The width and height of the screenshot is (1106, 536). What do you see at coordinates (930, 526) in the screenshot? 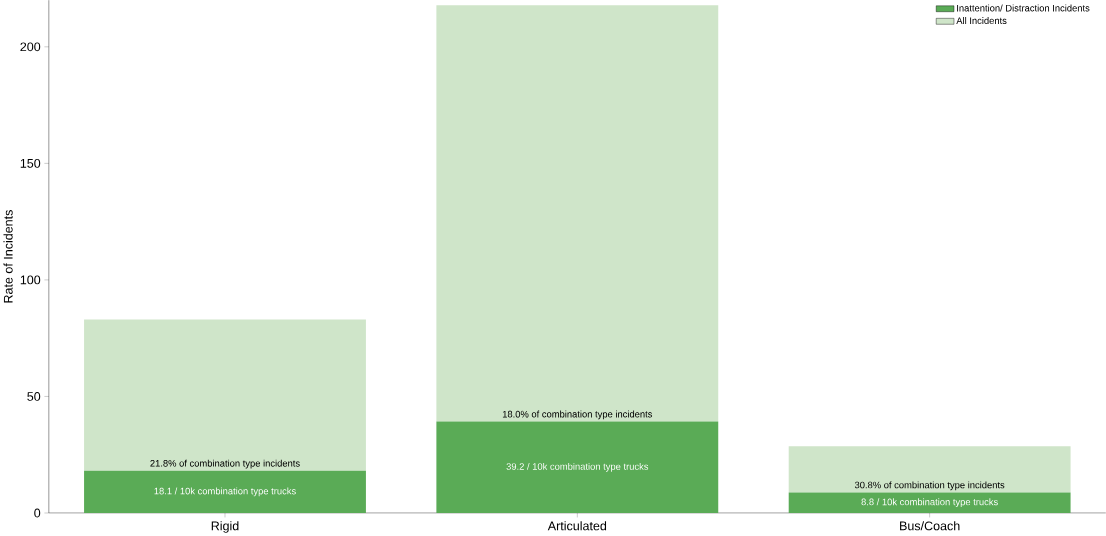
I see `x-tick-label: Bus/Coach` at bounding box center [930, 526].